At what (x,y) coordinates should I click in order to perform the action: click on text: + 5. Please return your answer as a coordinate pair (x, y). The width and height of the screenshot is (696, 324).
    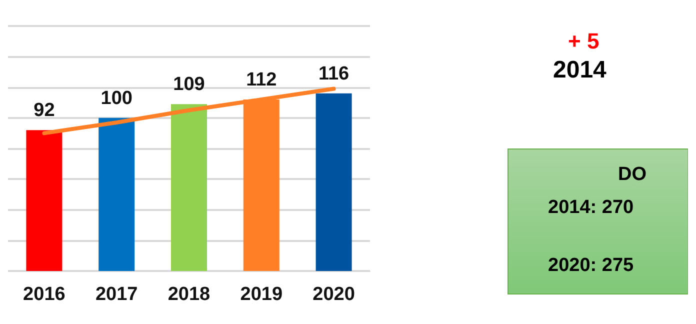
    Looking at the image, I should click on (584, 41).